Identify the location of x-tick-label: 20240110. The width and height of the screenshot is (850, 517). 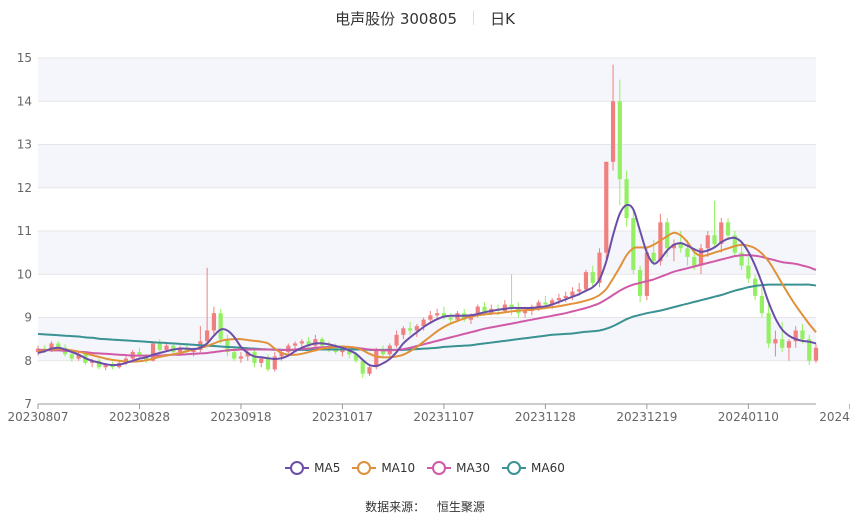
(748, 417).